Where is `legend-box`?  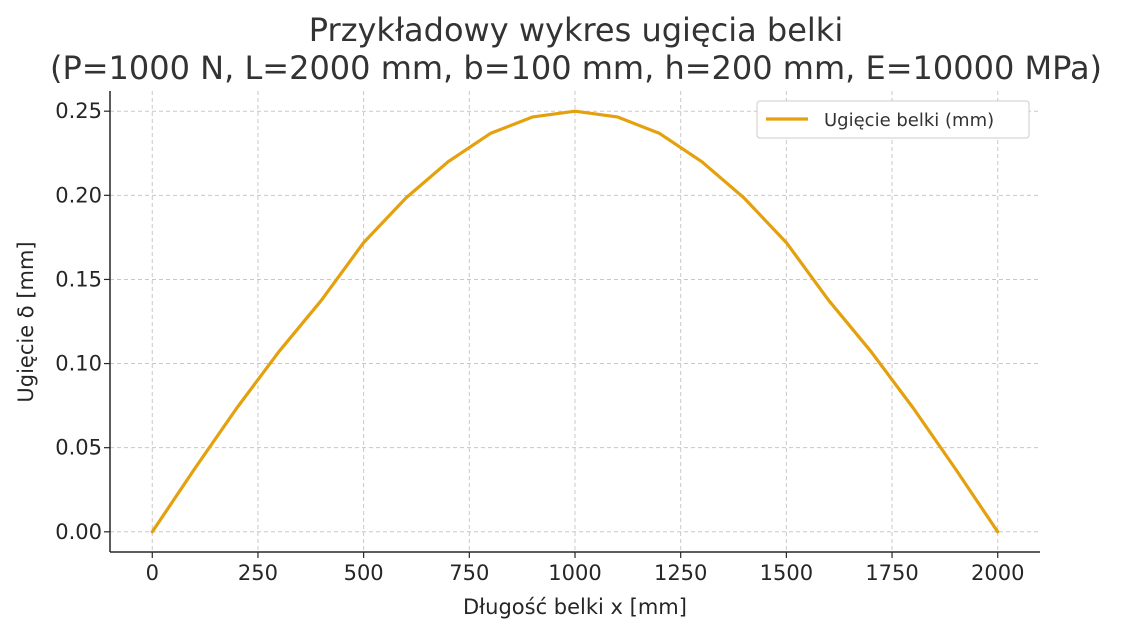 legend-box is located at coordinates (893, 119).